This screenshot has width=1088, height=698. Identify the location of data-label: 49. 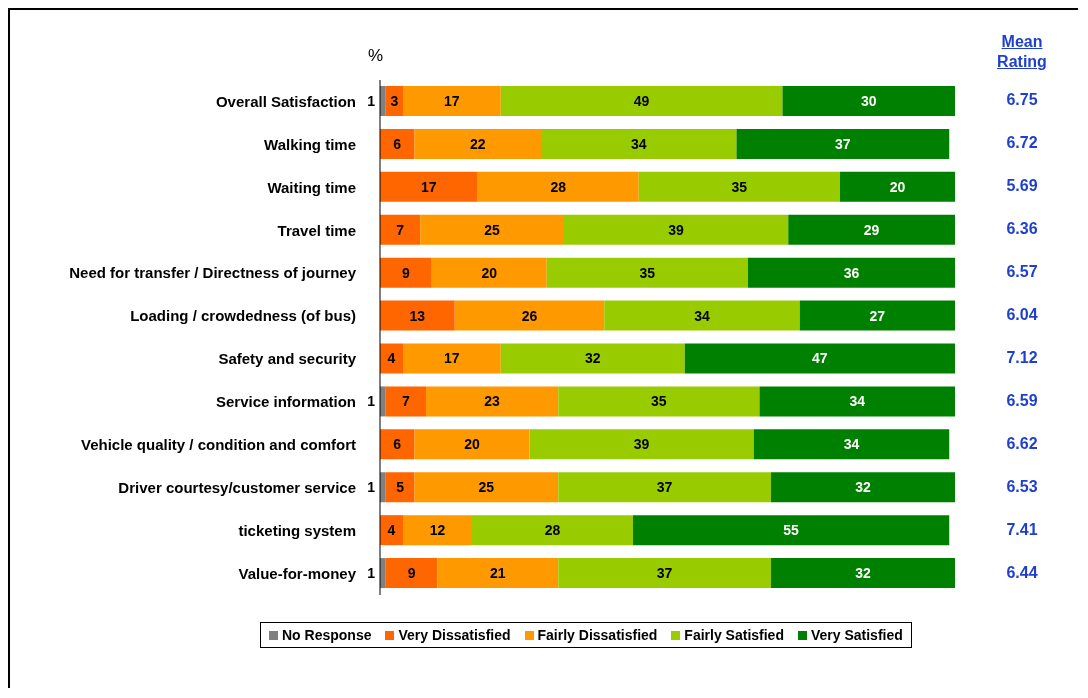
(641, 100).